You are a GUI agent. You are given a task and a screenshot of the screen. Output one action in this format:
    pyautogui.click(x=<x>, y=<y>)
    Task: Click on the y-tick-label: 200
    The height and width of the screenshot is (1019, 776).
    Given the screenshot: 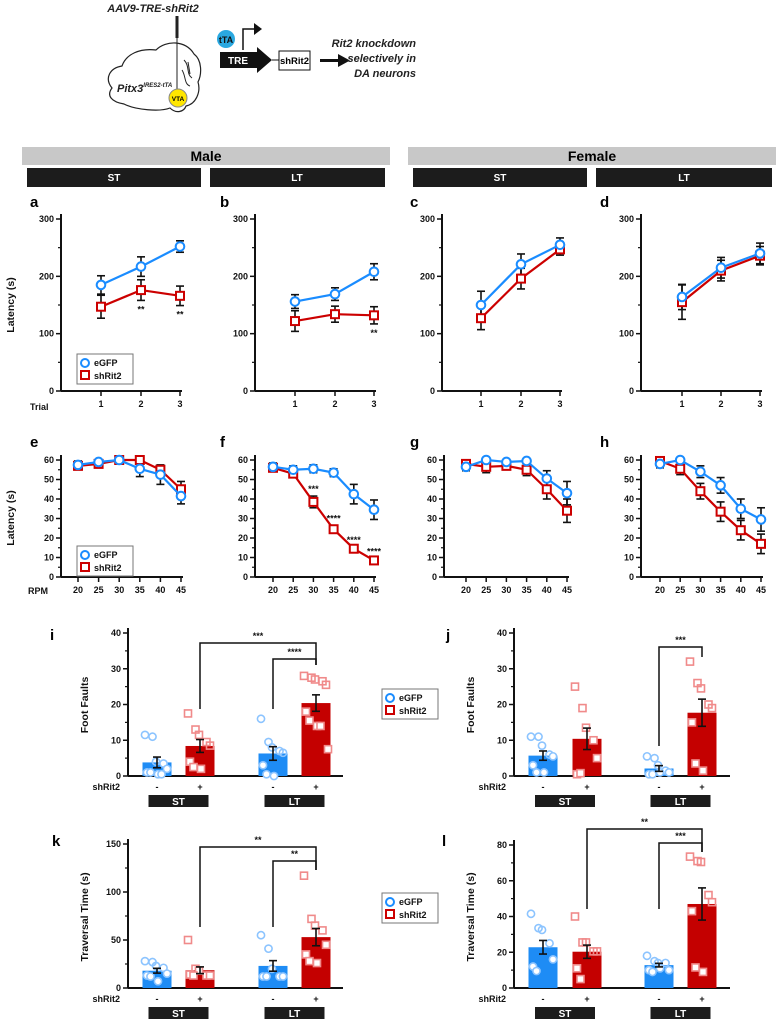 What is the action you would take?
    pyautogui.click(x=626, y=276)
    